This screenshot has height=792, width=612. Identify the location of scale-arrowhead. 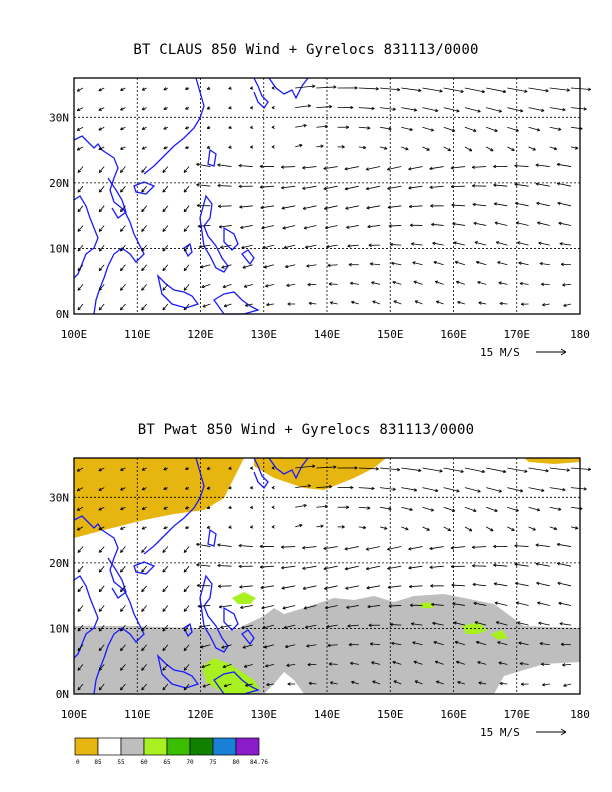
(563, 732).